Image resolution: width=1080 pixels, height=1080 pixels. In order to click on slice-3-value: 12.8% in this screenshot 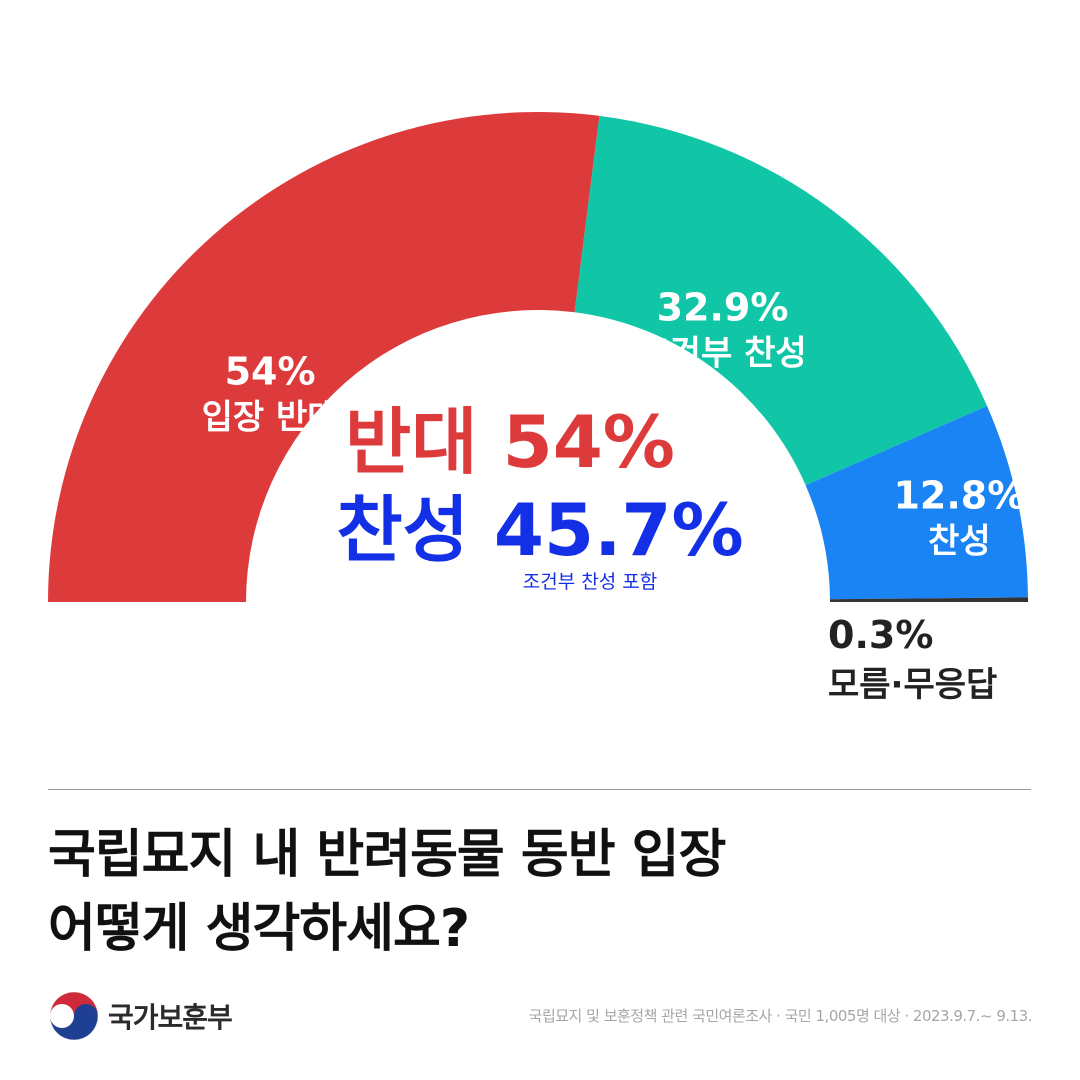, I will do `click(959, 495)`.